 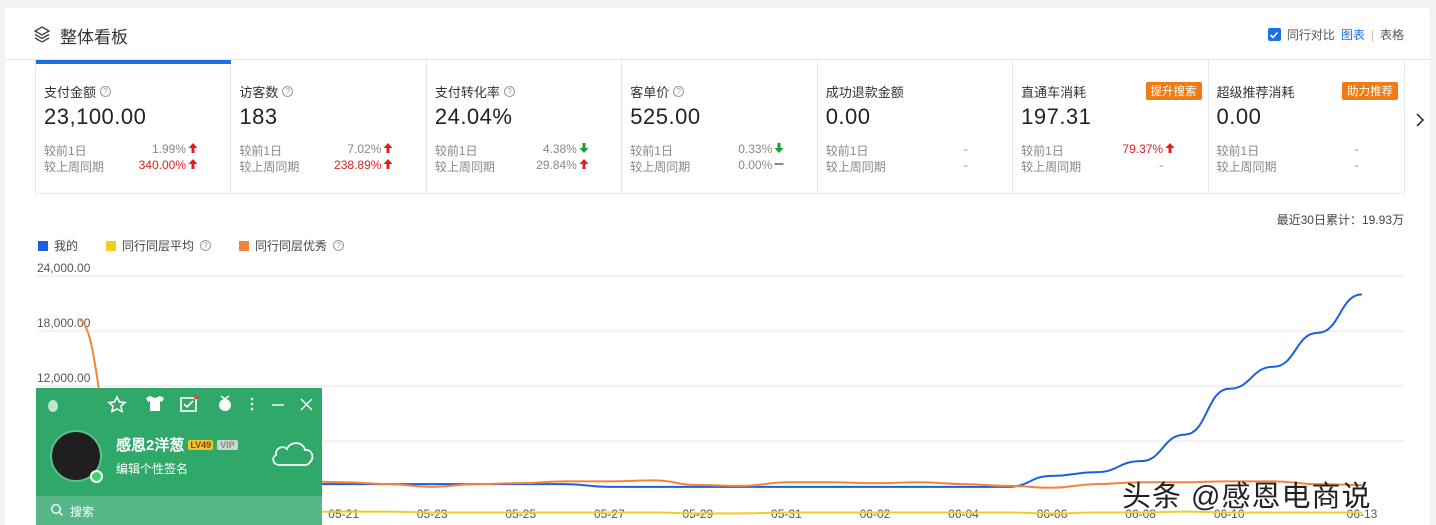 I want to click on qq-nickname: 感恩2洋葱, so click(x=150, y=445).